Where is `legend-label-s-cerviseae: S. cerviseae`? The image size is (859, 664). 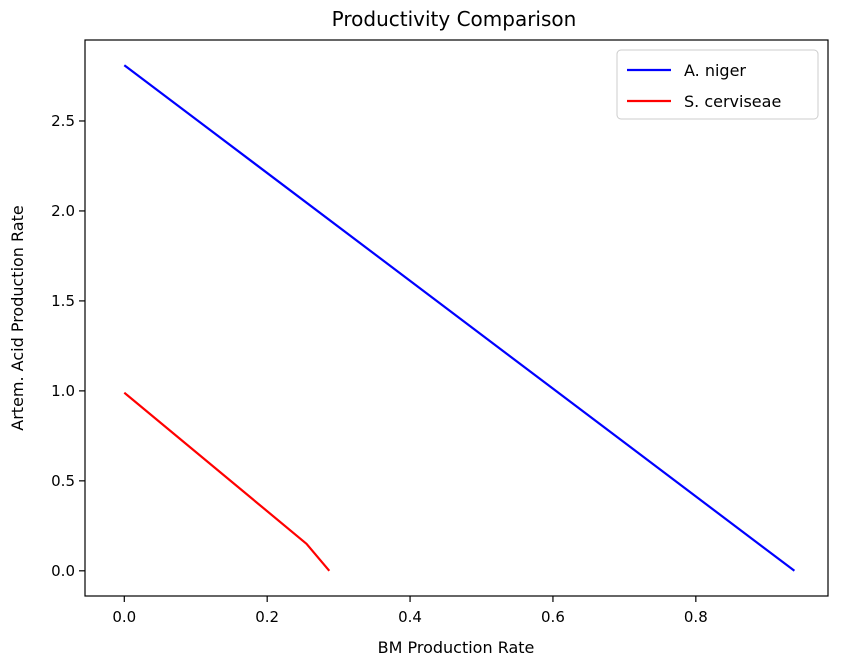 legend-label-s-cerviseae: S. cerviseae is located at coordinates (732, 101).